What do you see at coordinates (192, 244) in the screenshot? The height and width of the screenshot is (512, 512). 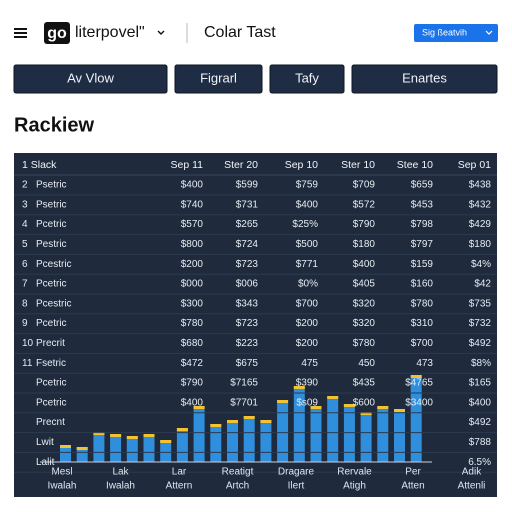 I see `cell-value: $800` at bounding box center [192, 244].